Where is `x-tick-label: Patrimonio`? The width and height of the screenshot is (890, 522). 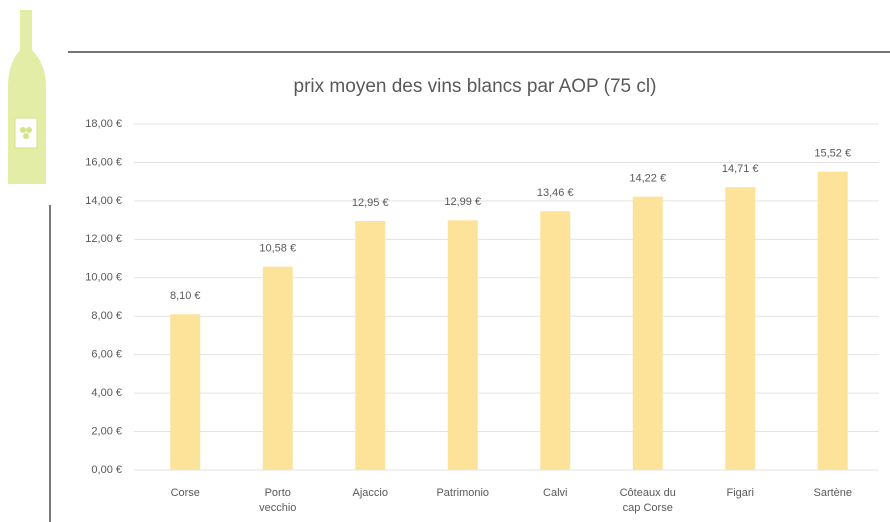 x-tick-label: Patrimonio is located at coordinates (463, 493).